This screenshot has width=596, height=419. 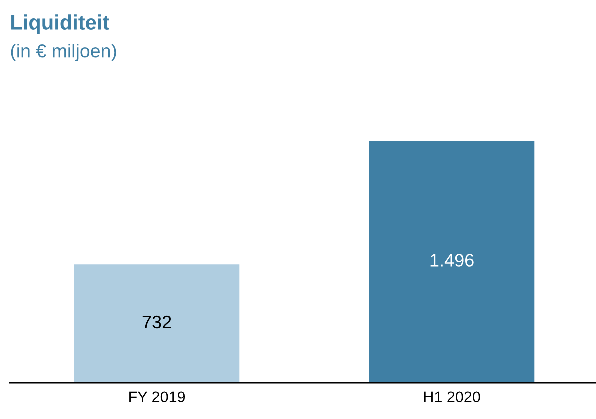 What do you see at coordinates (61, 24) in the screenshot?
I see `chart-title: Liquiditeit` at bounding box center [61, 24].